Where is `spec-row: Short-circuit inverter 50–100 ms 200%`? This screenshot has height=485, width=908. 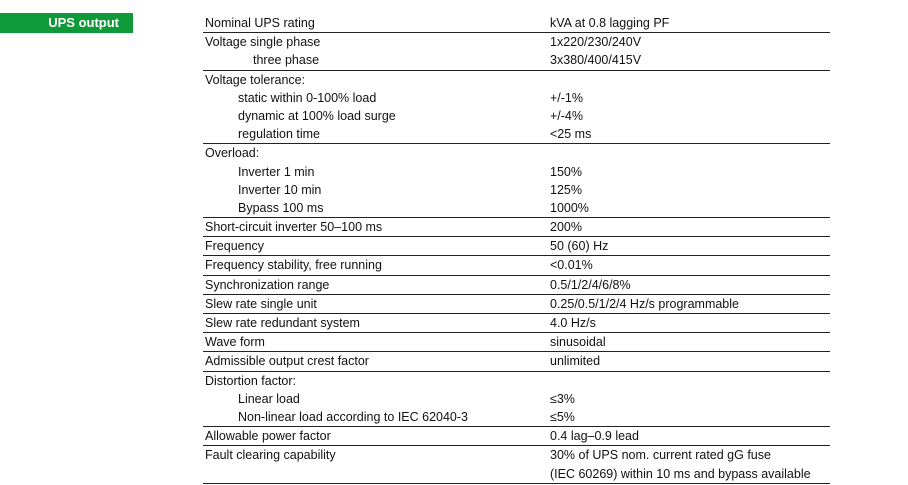
spec-row: Short-circuit inverter 50–100 ms 200% is located at coordinates (516, 227).